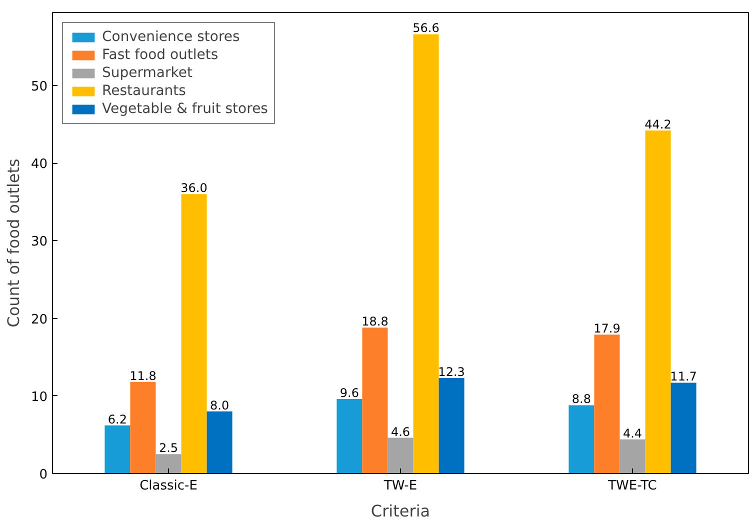  Describe the element at coordinates (13, 243) in the screenshot. I see `y-axis-title: Count of food outlets` at that location.